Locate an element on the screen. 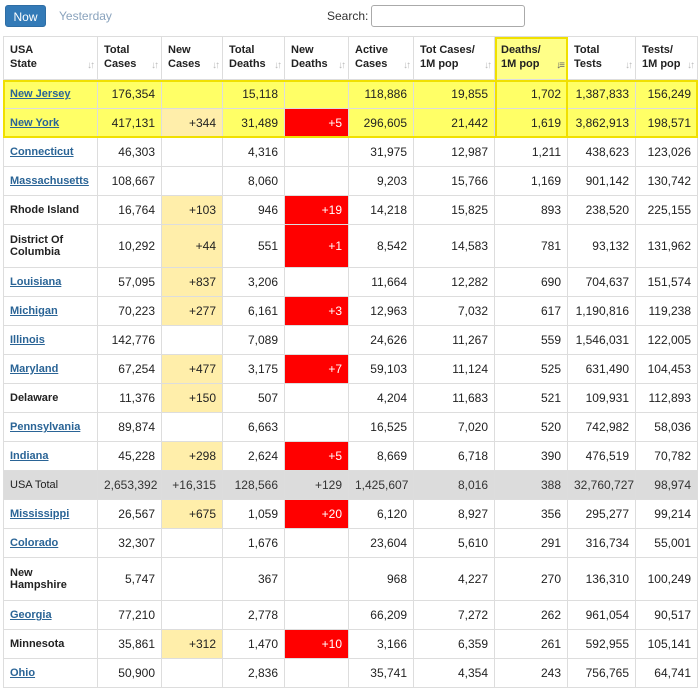  header-label-line2: Tests is located at coordinates (588, 64).